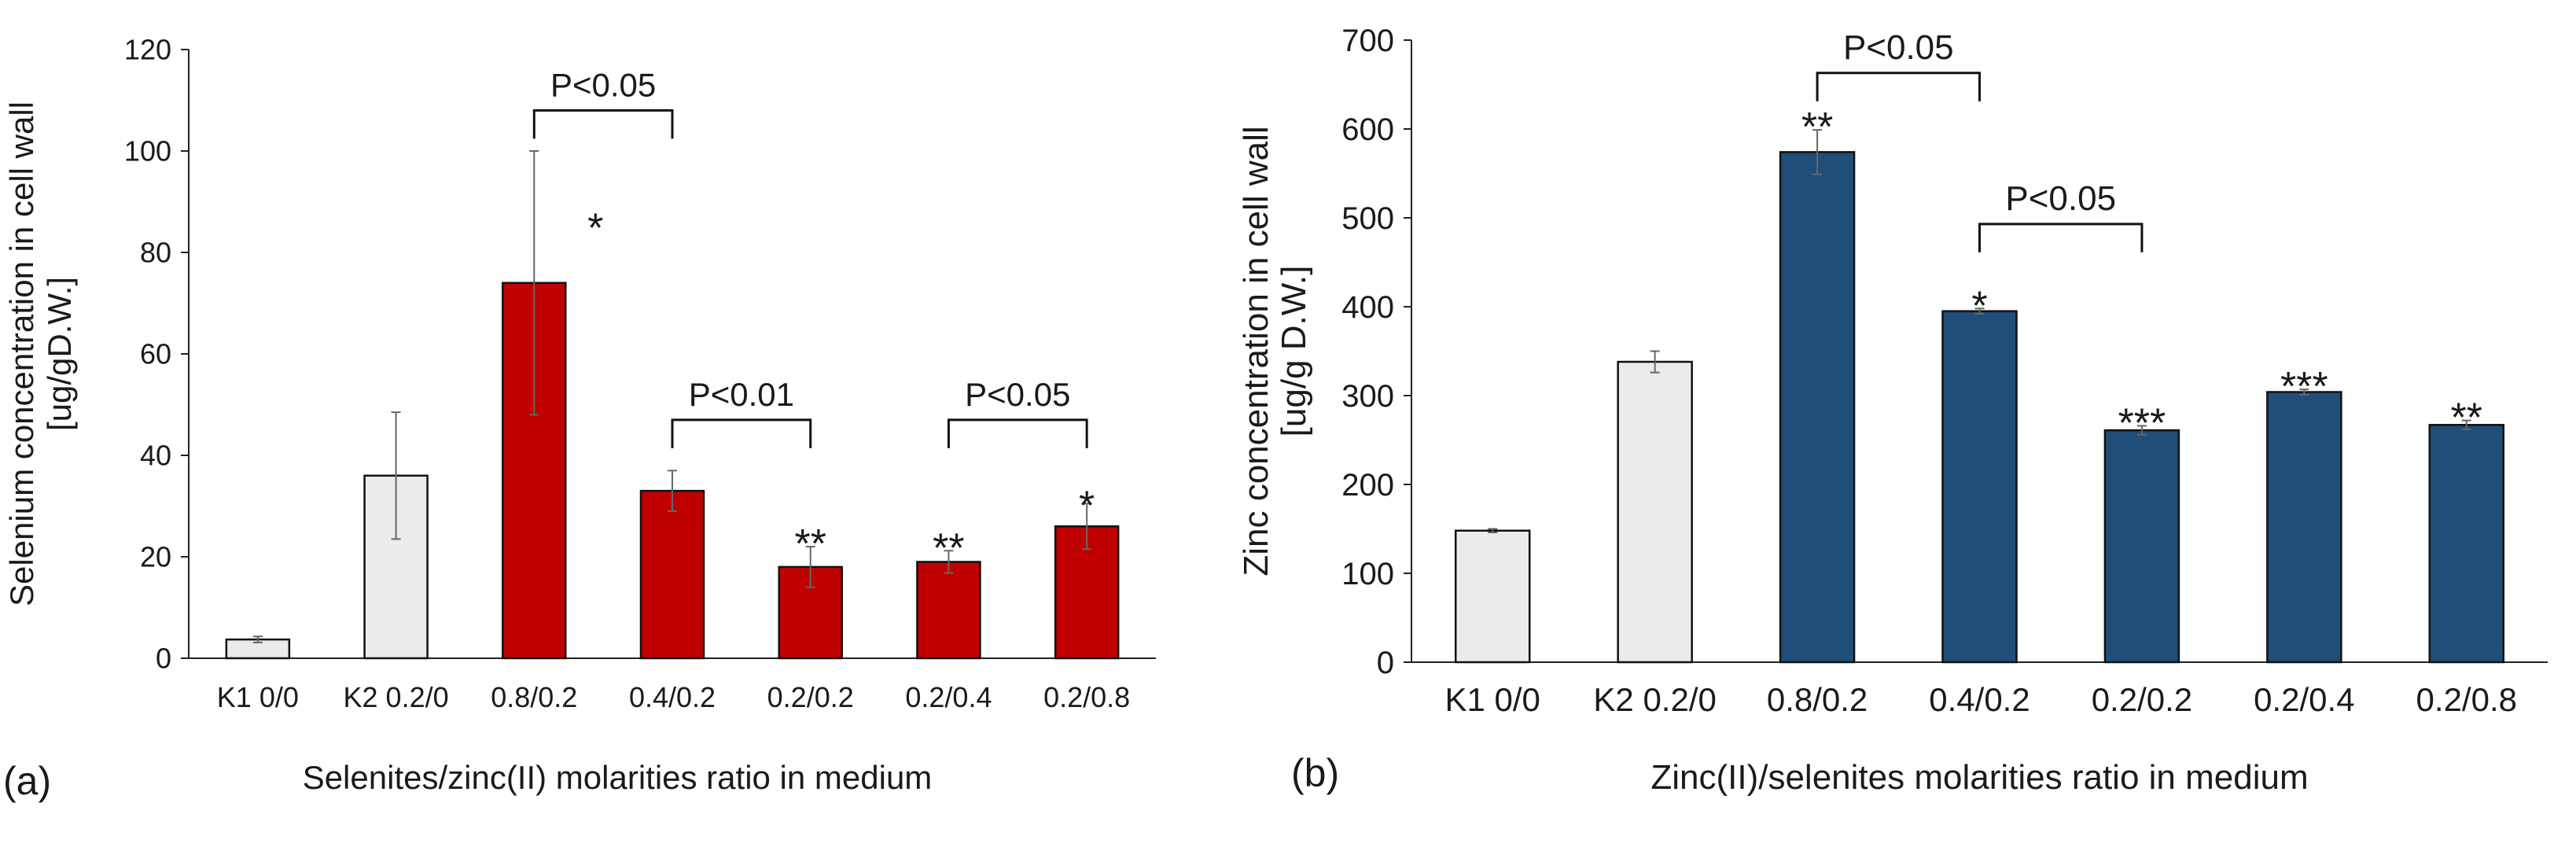 Image resolution: width=2576 pixels, height=847 pixels. I want to click on panel-b-y-tick-label: 500, so click(1367, 219).